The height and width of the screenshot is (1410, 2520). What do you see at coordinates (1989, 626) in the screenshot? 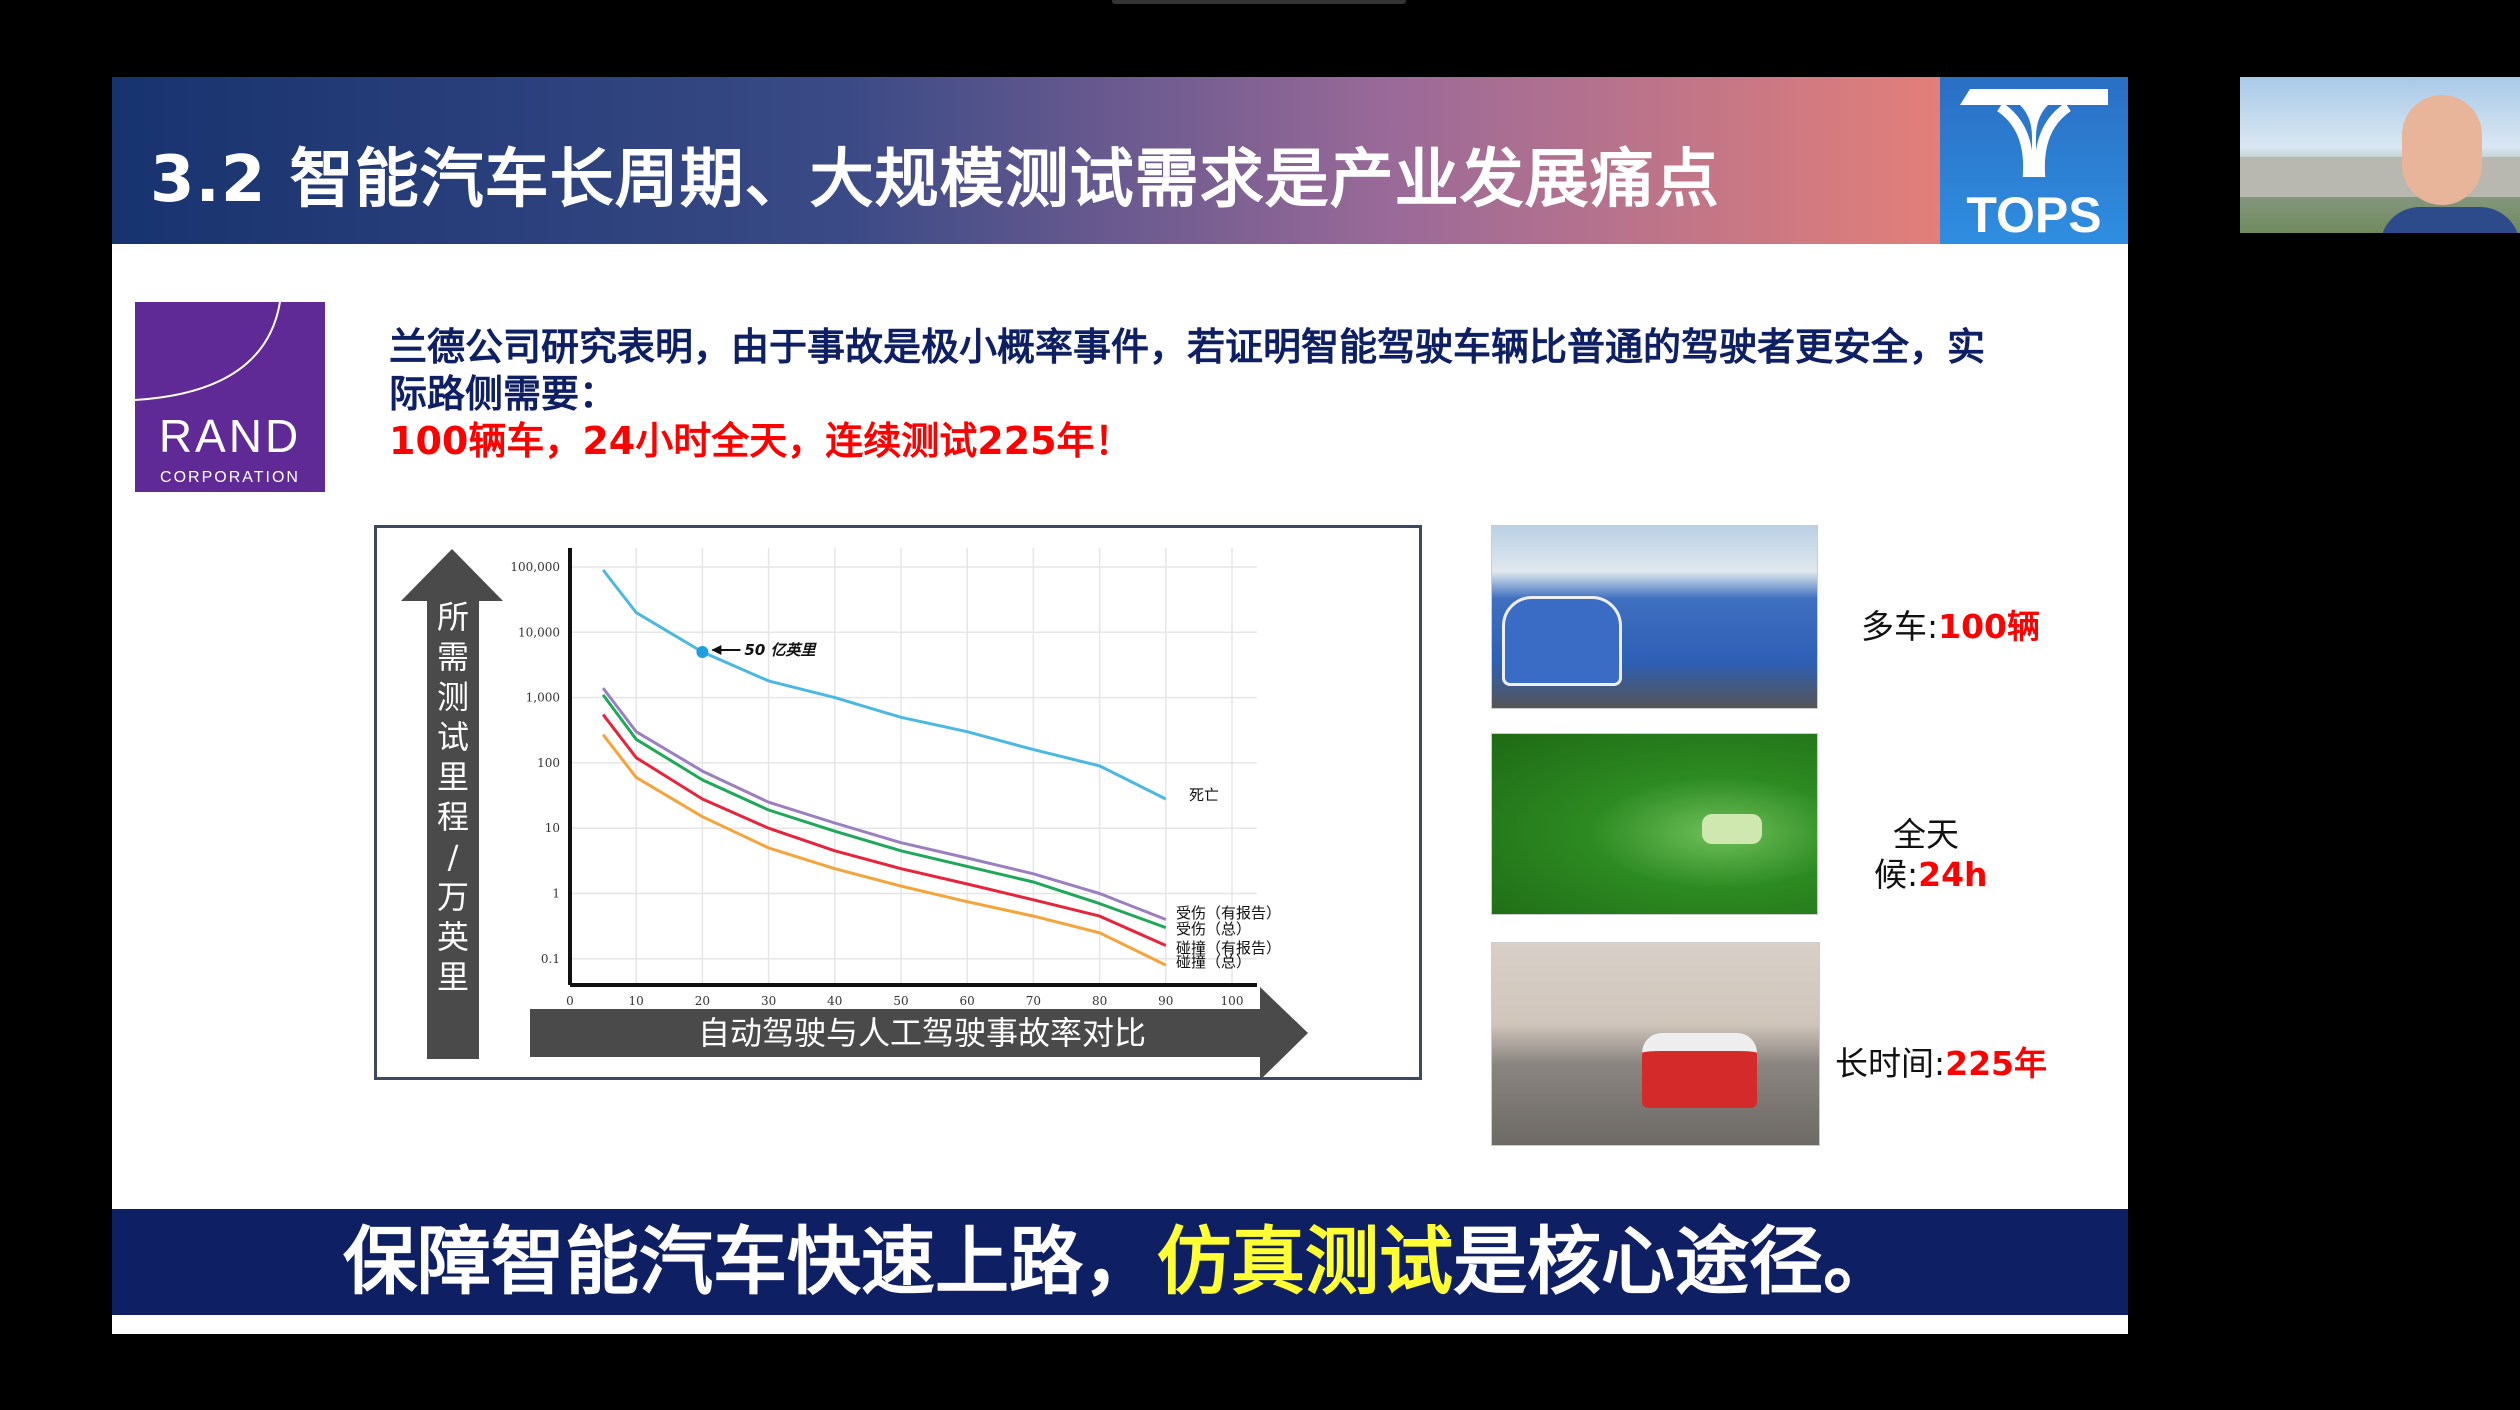
I see `label-value: 100辆` at bounding box center [1989, 626].